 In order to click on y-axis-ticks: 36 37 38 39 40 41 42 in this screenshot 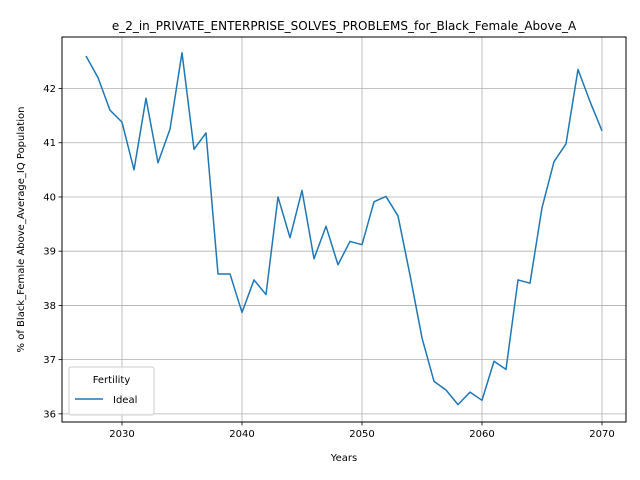, I will do `click(52, 252)`.